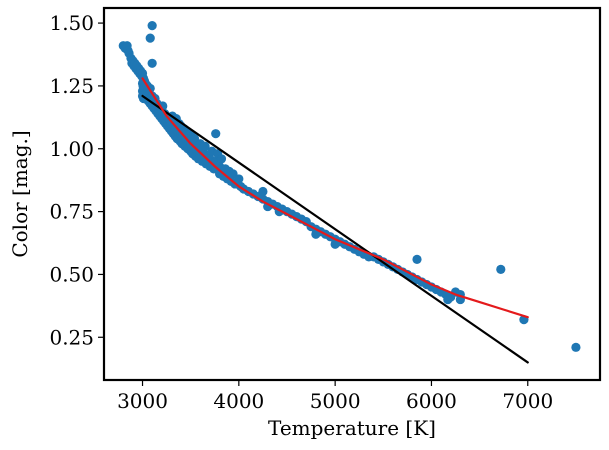 This screenshot has width=609, height=450. What do you see at coordinates (71, 274) in the screenshot?
I see `y-tick-label: 0.50` at bounding box center [71, 274].